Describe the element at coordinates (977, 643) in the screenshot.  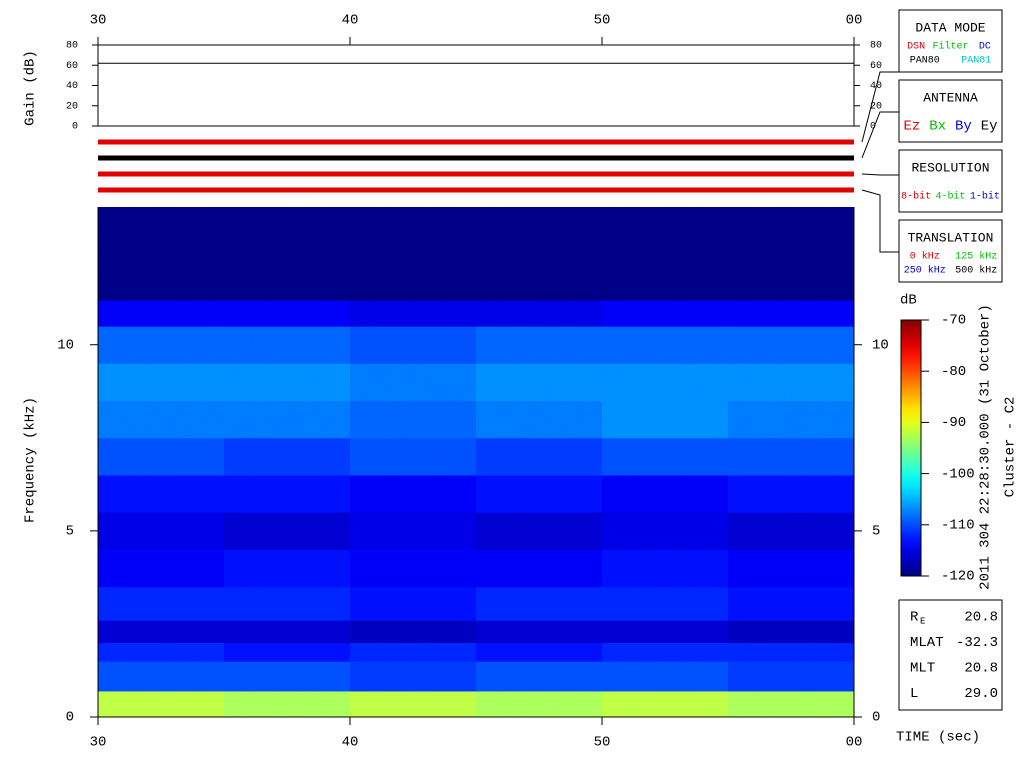
I see `info-value: -32.3` at that location.